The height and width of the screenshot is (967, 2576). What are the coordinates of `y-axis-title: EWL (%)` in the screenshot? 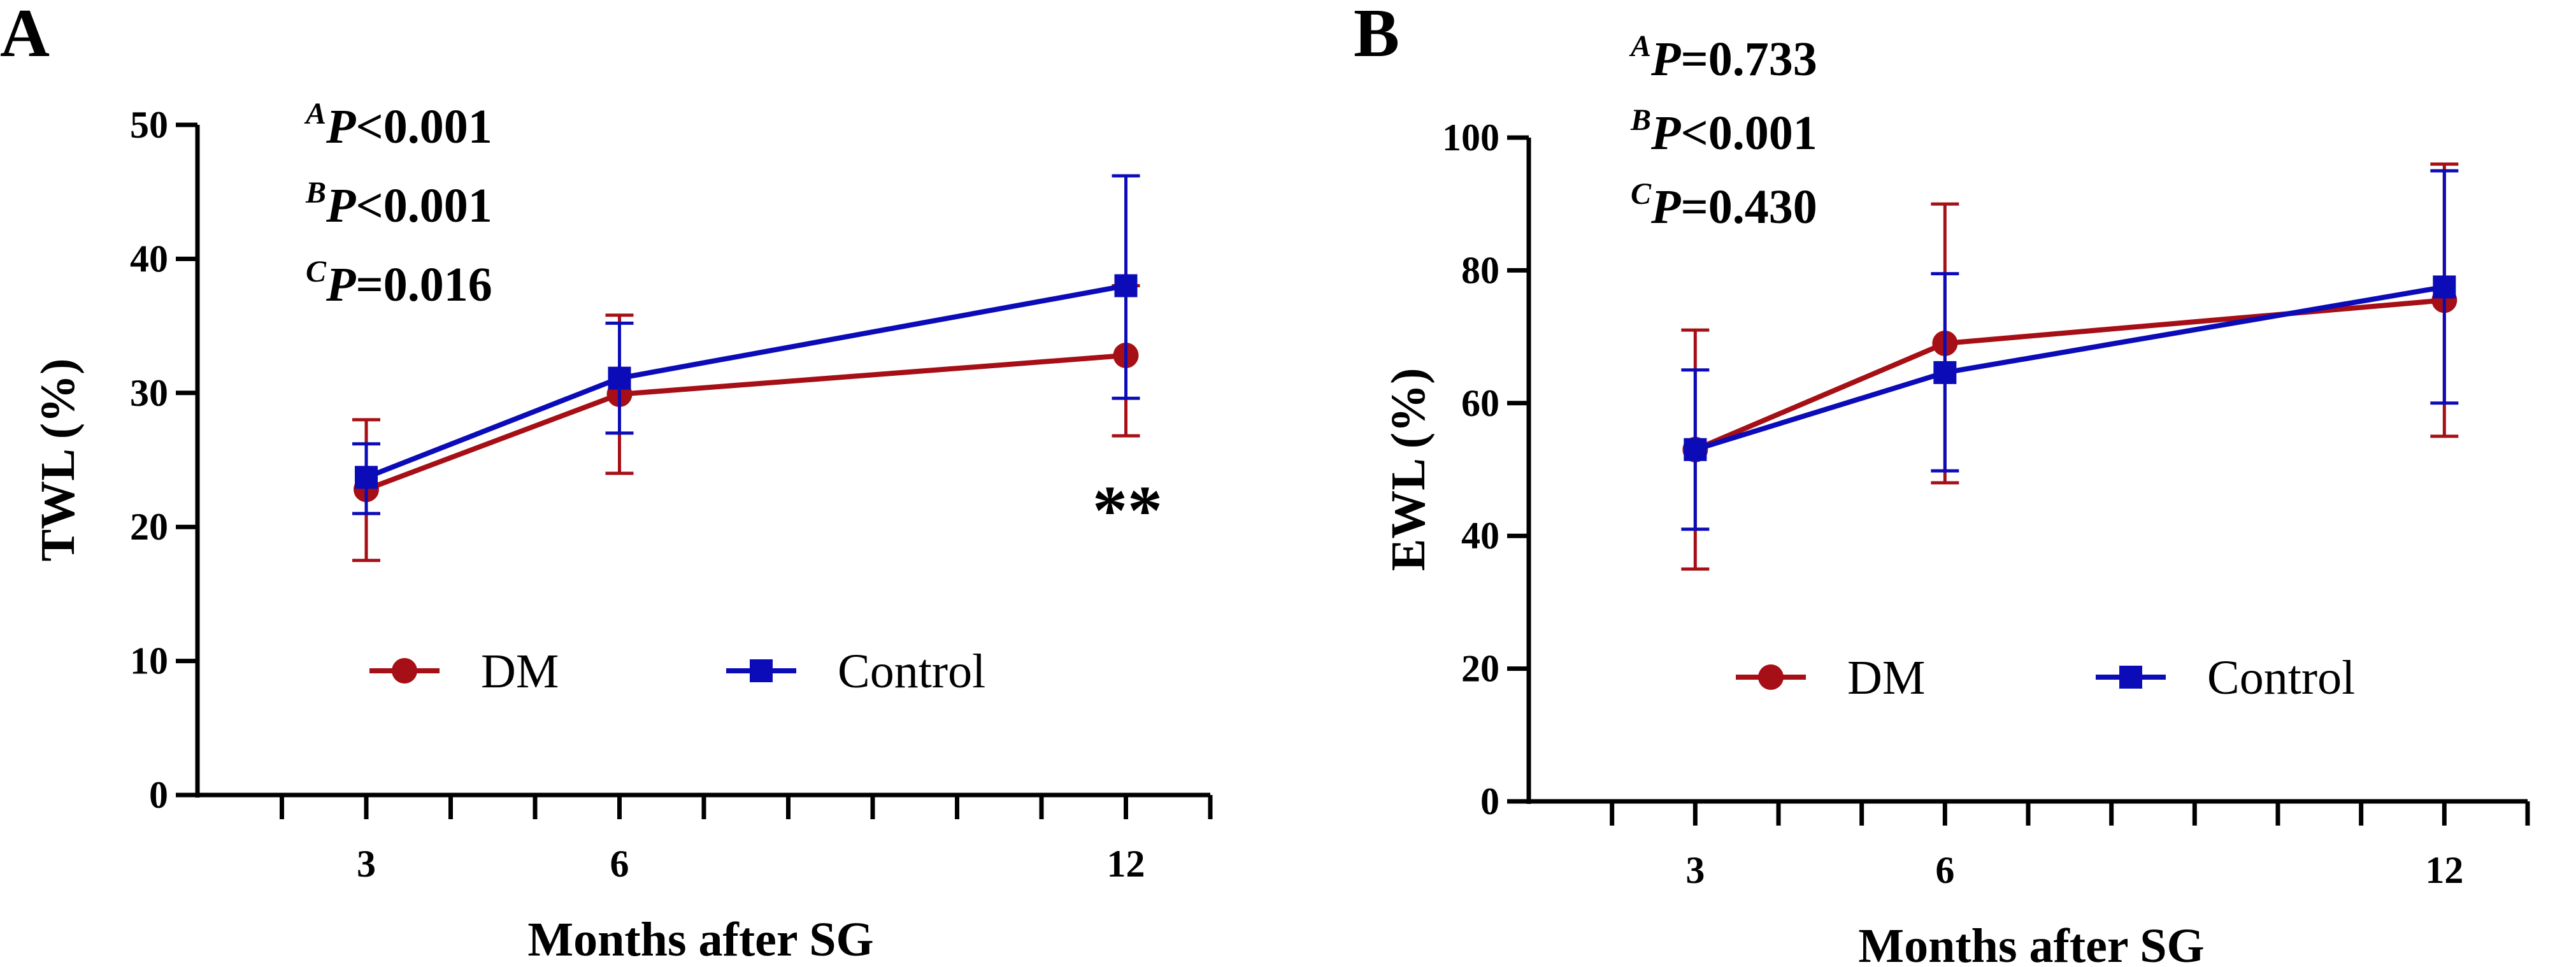 It's located at (1409, 470).